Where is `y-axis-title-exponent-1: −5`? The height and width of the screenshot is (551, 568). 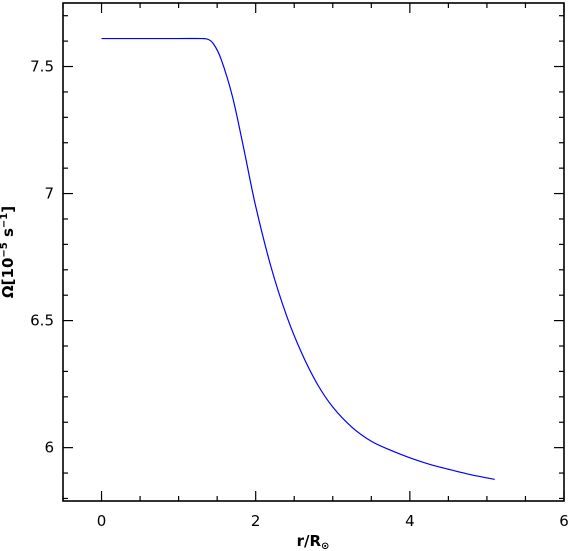 y-axis-title-exponent-1: −5 is located at coordinates (5, 249).